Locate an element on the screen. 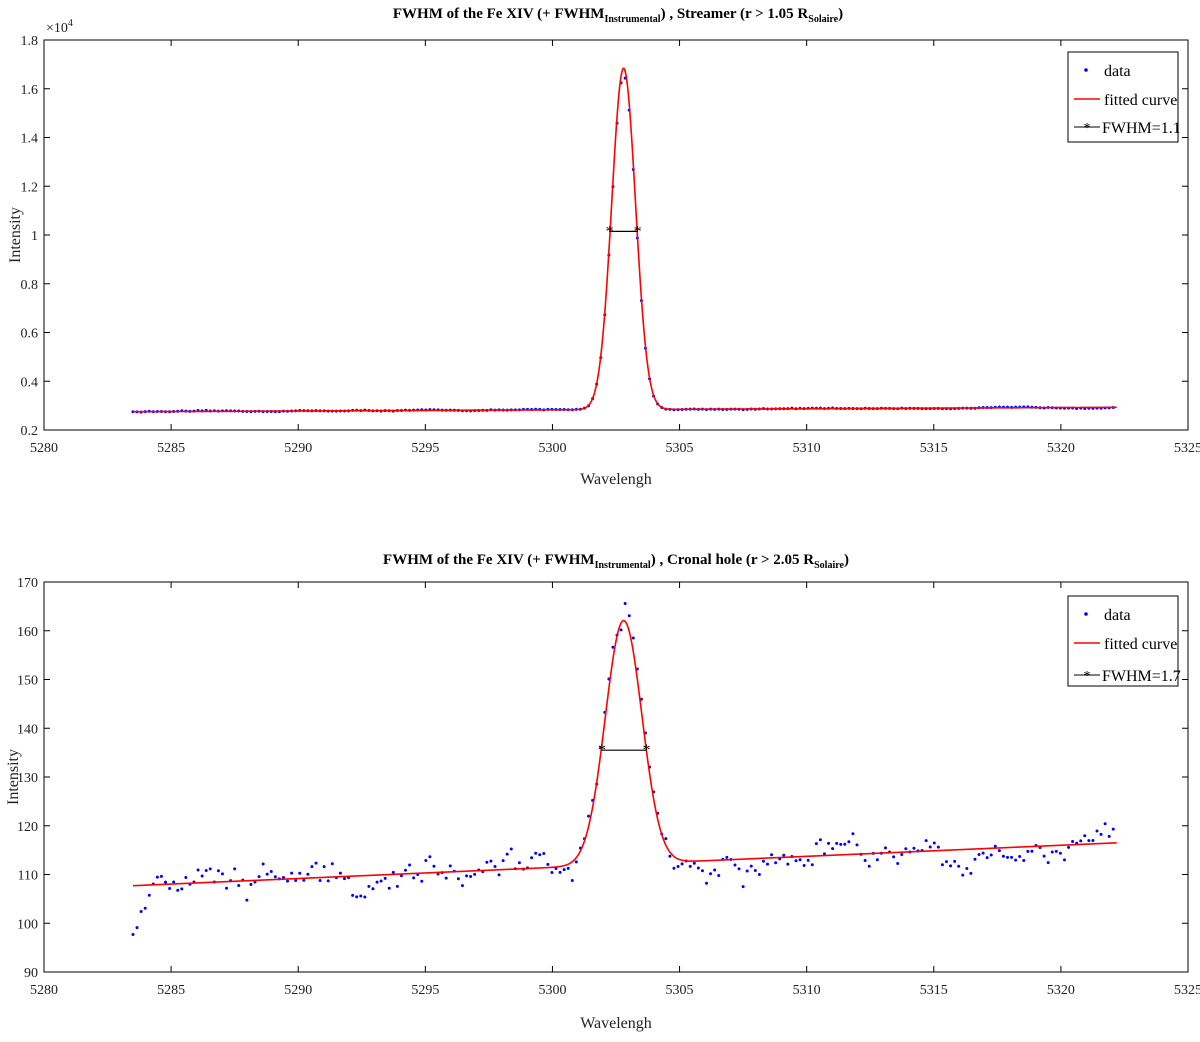 This screenshot has width=1200, height=1042. x-tick-label: 5285 is located at coordinates (171, 448).